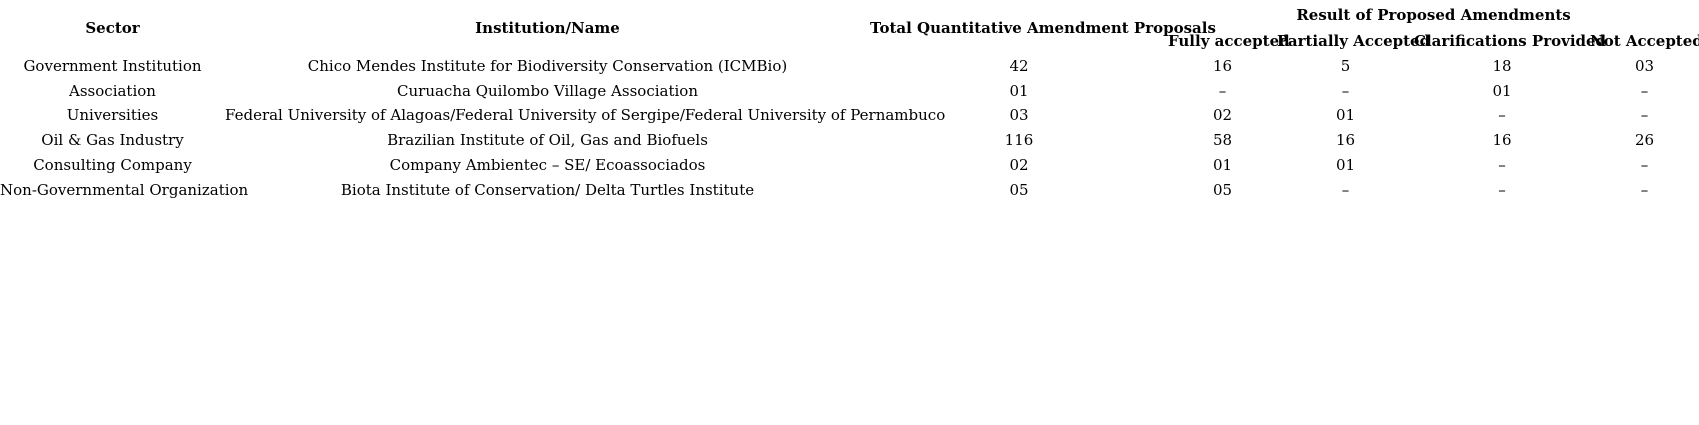 Image resolution: width=1699 pixels, height=425 pixels. Describe the element at coordinates (1644, 40) in the screenshot. I see `col-header-not-accepted: Not Accepted` at that location.